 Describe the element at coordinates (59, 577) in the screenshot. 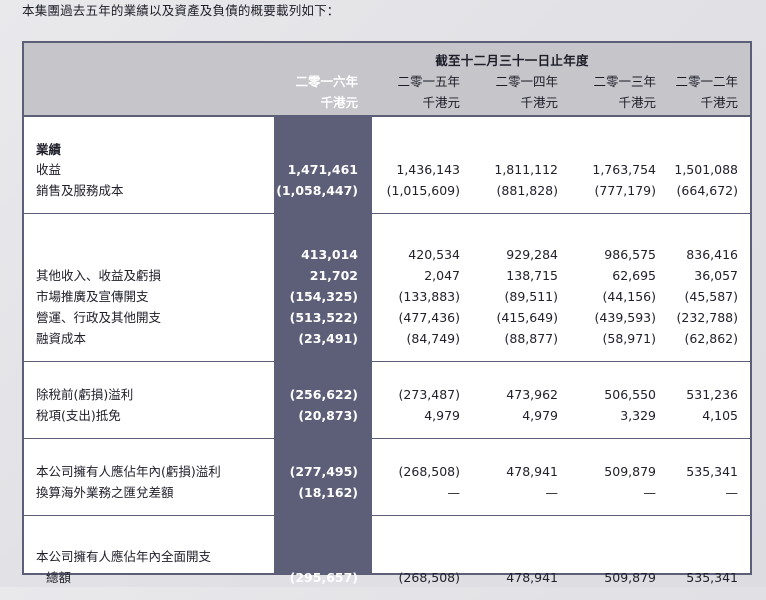

I see `row-label-line2: 總額` at that location.